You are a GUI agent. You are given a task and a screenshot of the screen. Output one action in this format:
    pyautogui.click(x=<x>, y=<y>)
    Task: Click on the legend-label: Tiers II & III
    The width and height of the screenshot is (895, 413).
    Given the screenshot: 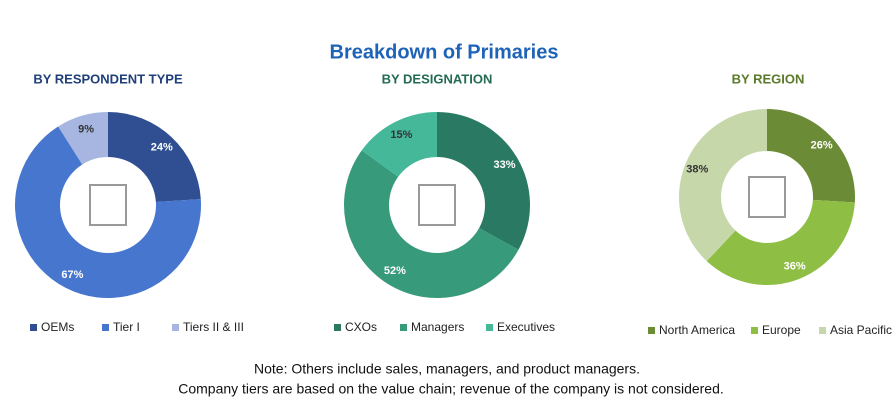 What is the action you would take?
    pyautogui.click(x=213, y=327)
    